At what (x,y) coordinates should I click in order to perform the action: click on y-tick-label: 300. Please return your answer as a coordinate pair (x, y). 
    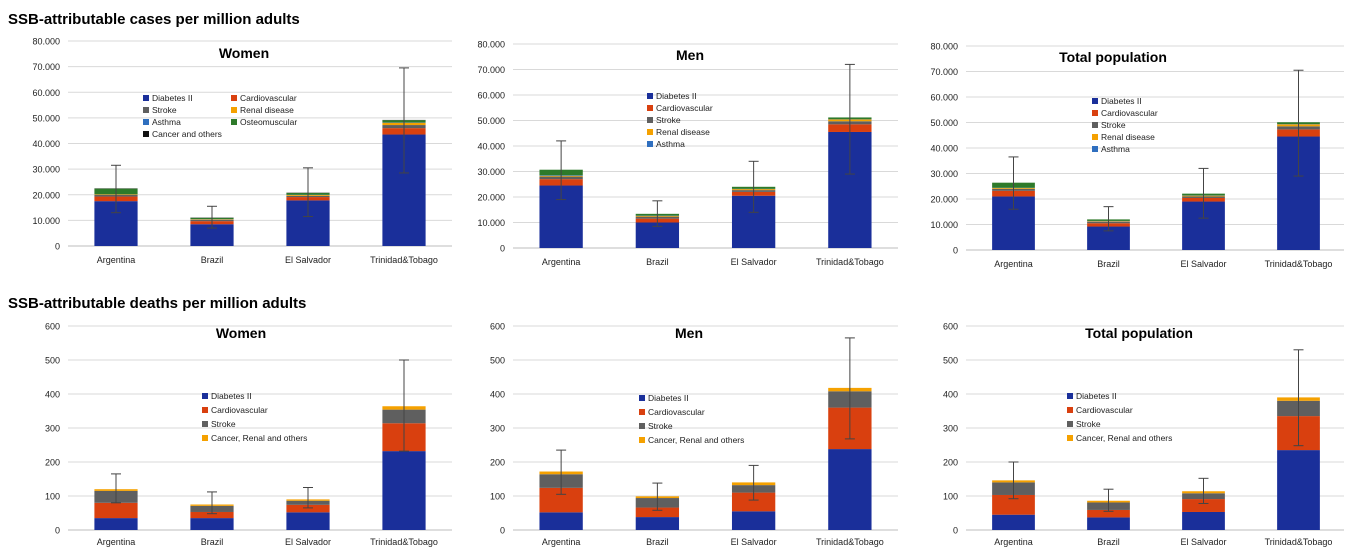
    Looking at the image, I should click on (950, 429).